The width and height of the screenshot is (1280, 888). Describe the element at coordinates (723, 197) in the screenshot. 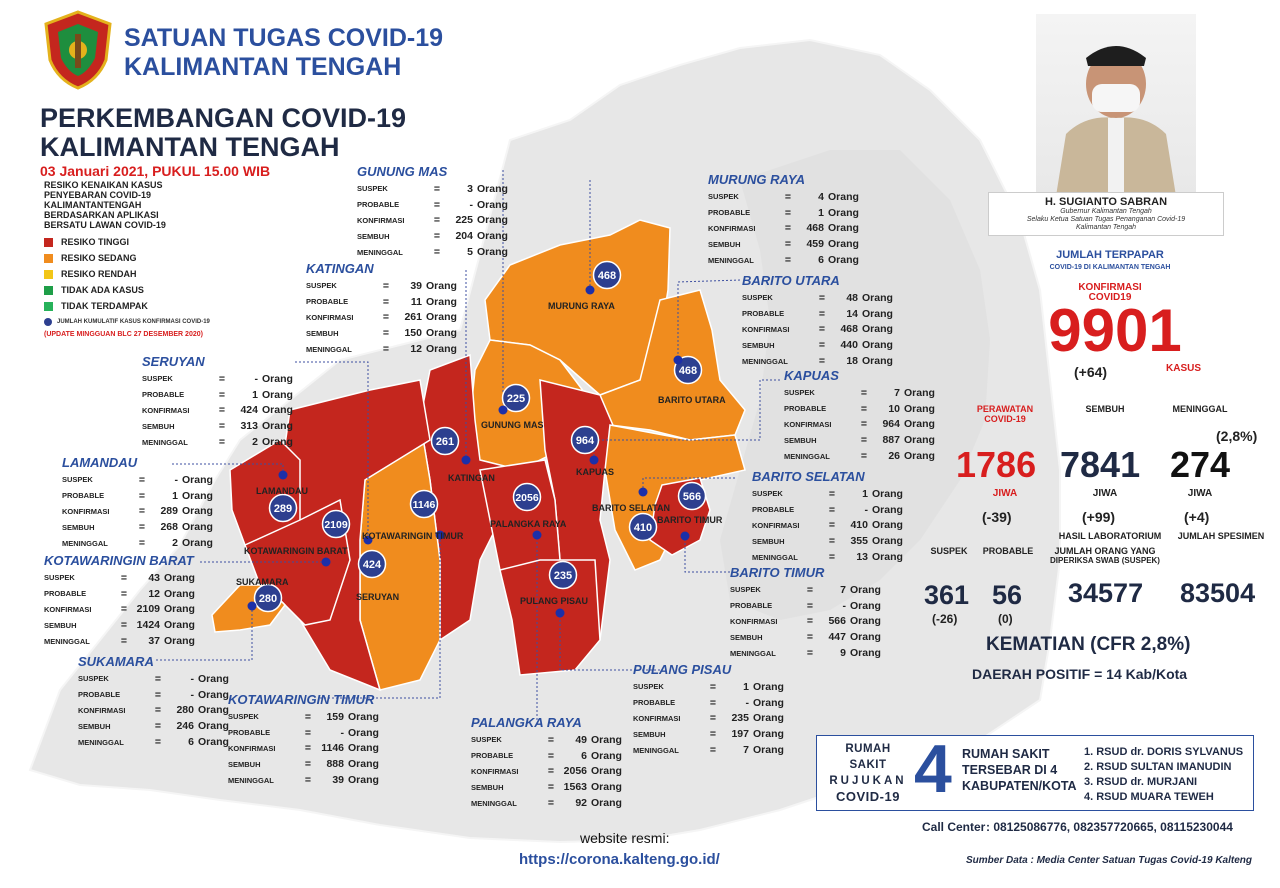

I see `stat-label: SUSPEK` at that location.